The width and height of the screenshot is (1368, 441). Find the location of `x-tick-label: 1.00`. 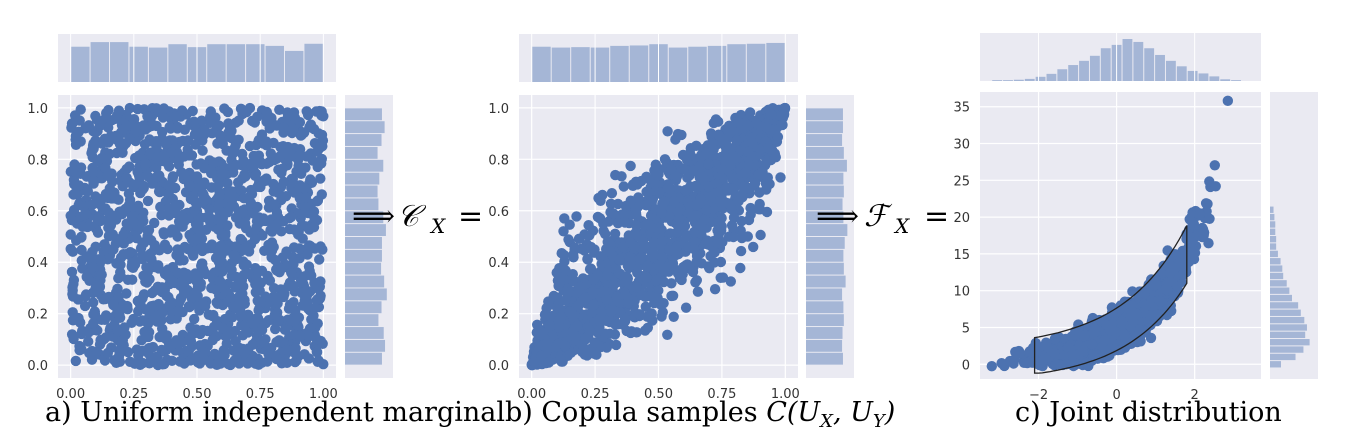

x-tick-label: 1.00 is located at coordinates (785, 394).